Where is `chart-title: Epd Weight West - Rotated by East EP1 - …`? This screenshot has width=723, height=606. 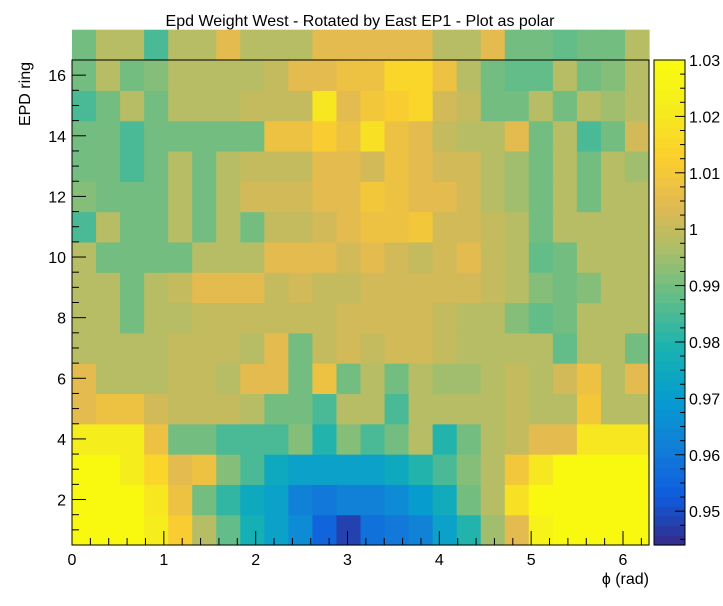
chart-title: Epd Weight West - Rotated by East EP1 - … is located at coordinates (361, 21).